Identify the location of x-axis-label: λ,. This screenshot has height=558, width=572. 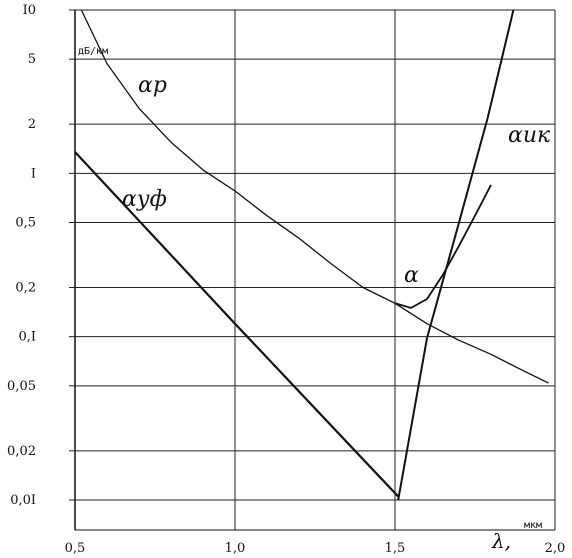
(501, 541).